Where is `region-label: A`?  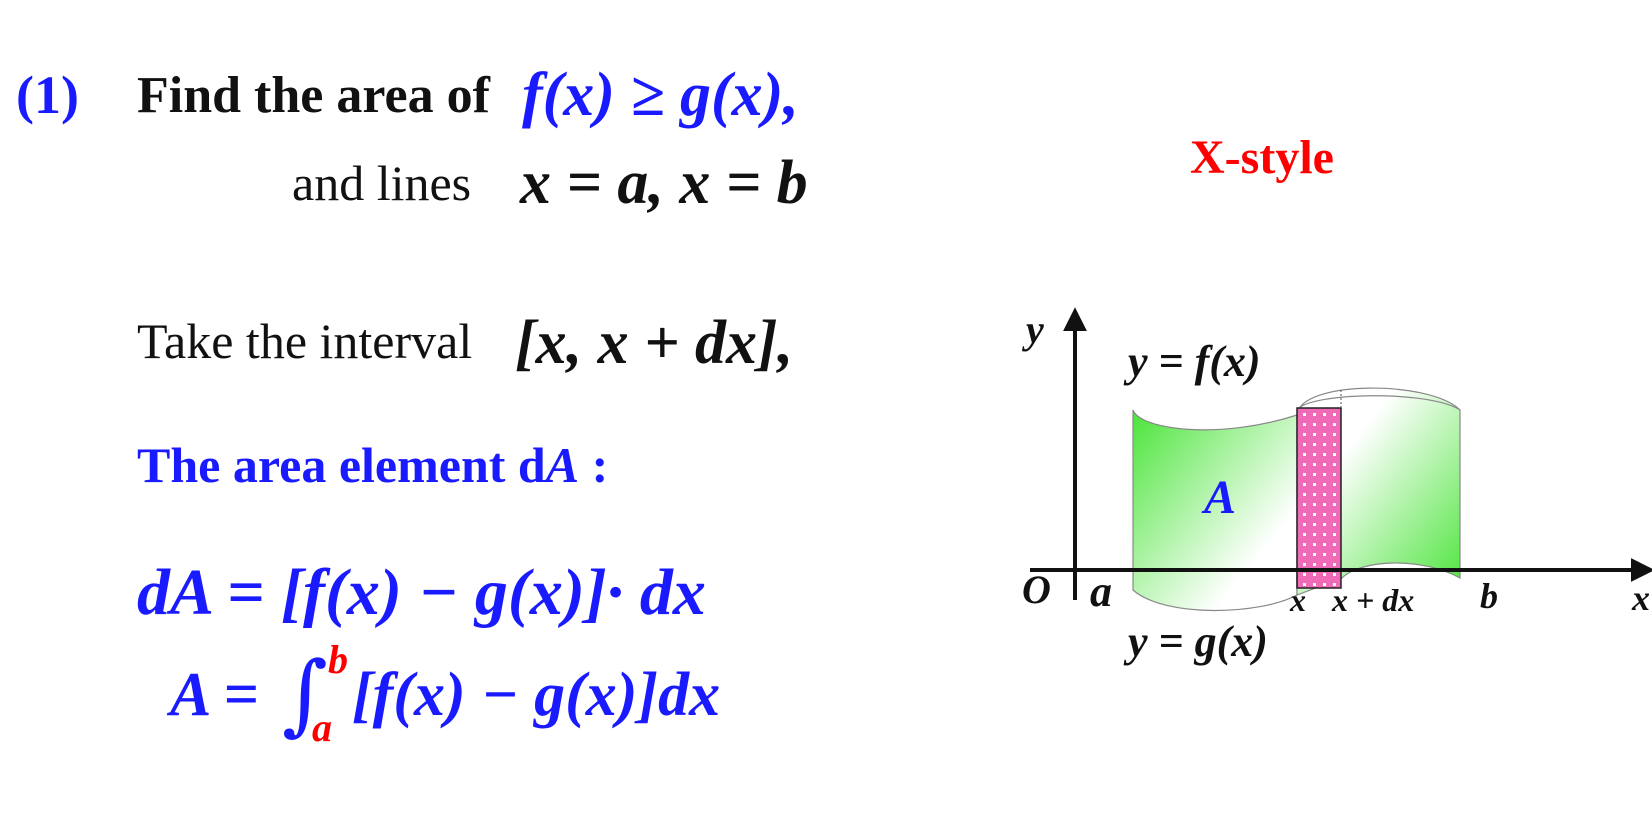
region-label: A is located at coordinates (1220, 497).